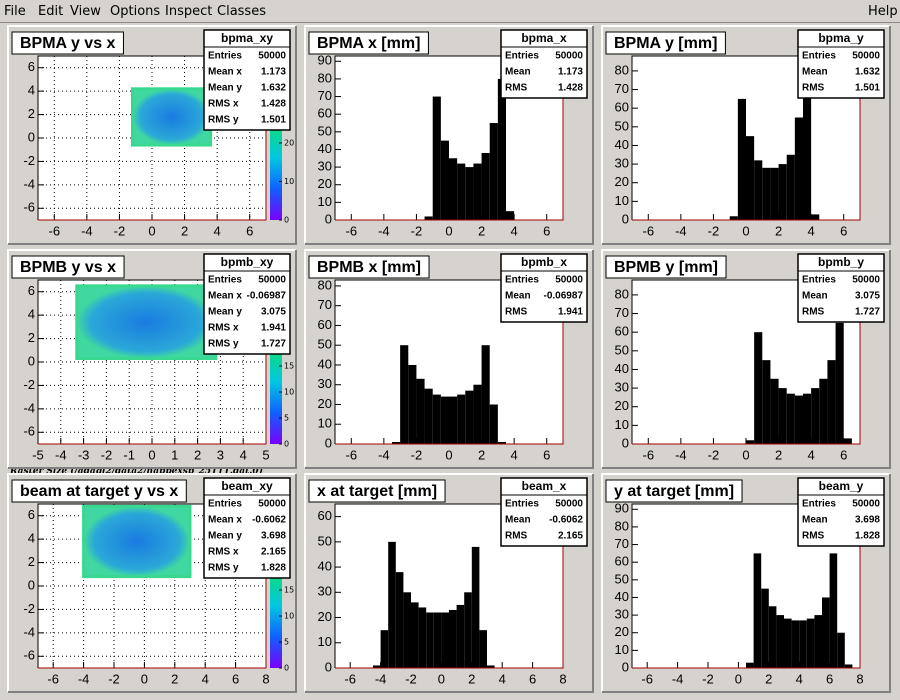 The height and width of the screenshot is (700, 900). Describe the element at coordinates (15, 11) in the screenshot. I see `menu-item: File` at that location.